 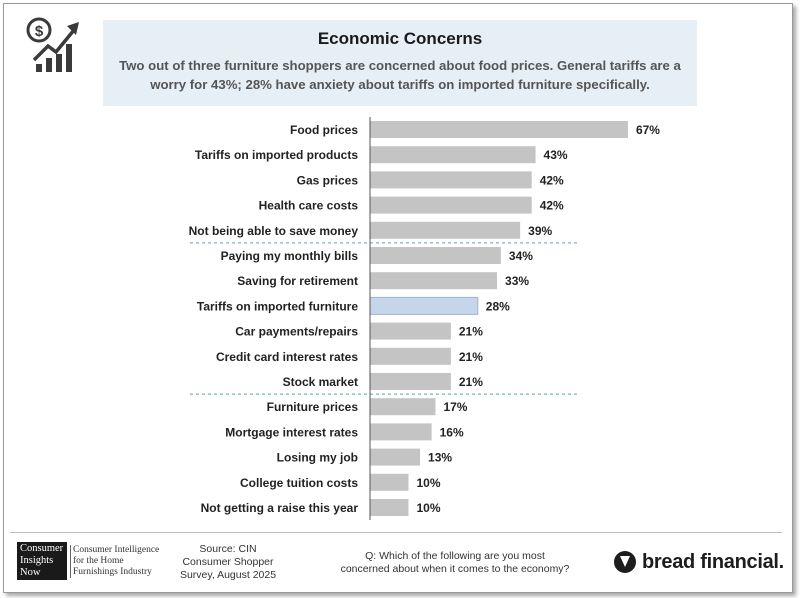 What do you see at coordinates (277, 306) in the screenshot?
I see `category-label: Tariffs on imported furniture` at bounding box center [277, 306].